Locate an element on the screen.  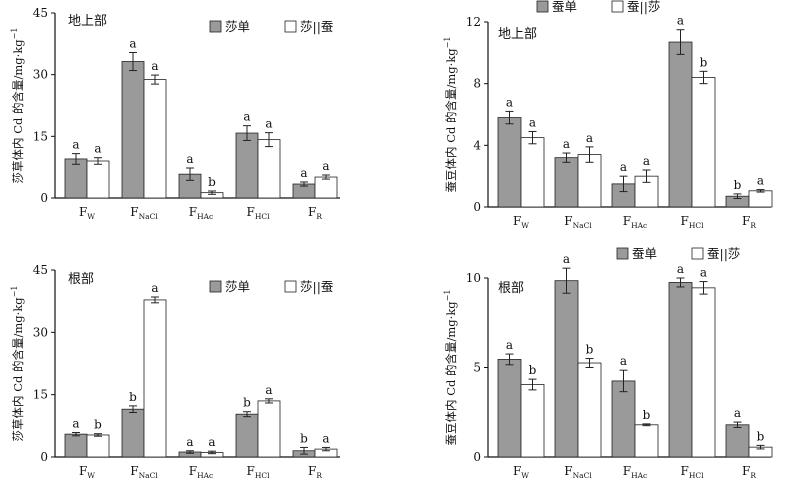
legend-label: 蚕||莎 is located at coordinates (723, 253).